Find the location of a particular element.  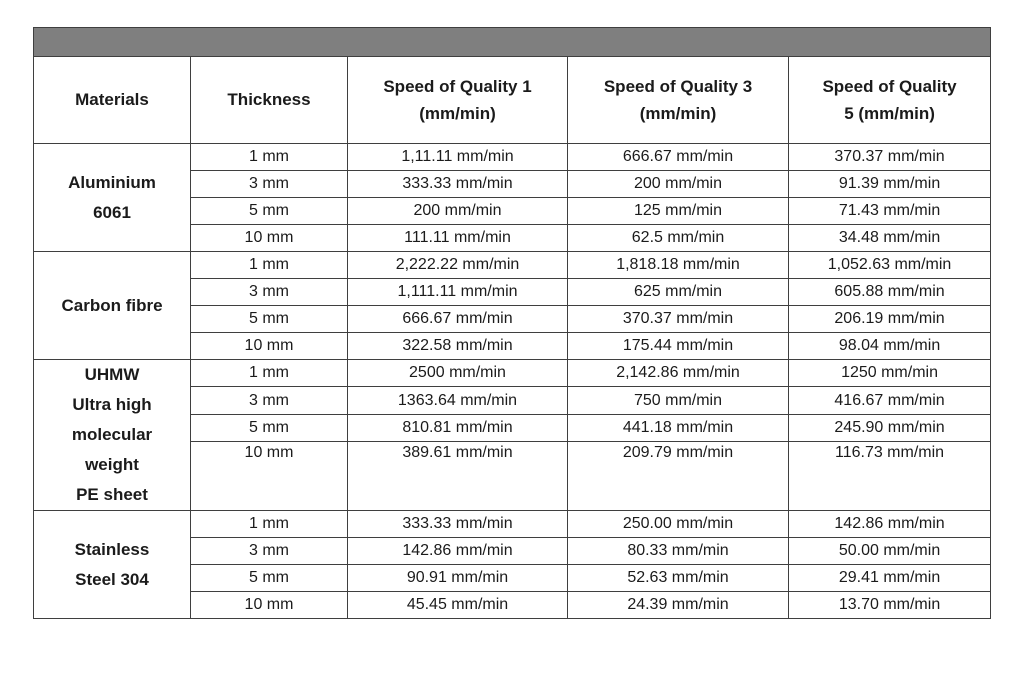

material-line: molecular is located at coordinates (112, 434).